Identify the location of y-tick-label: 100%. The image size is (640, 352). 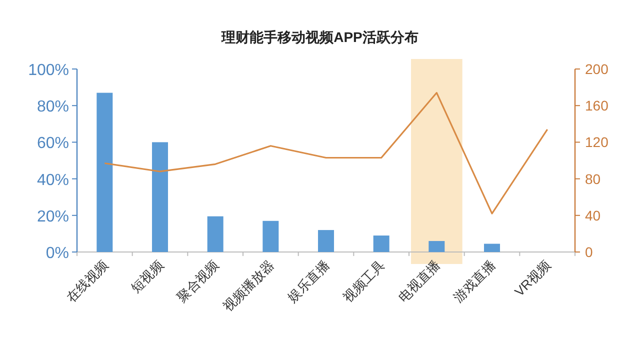
(48, 70).